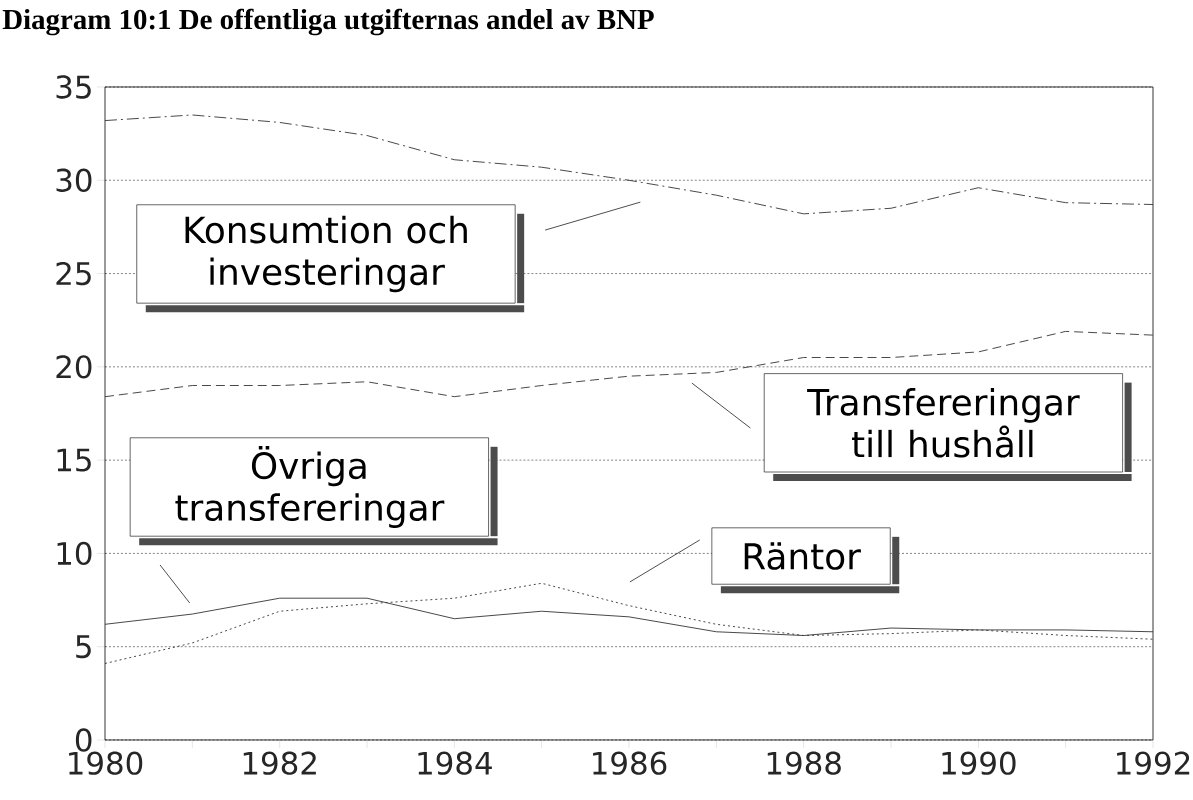  What do you see at coordinates (73, 273) in the screenshot?
I see `y-tick-label: 25` at bounding box center [73, 273].